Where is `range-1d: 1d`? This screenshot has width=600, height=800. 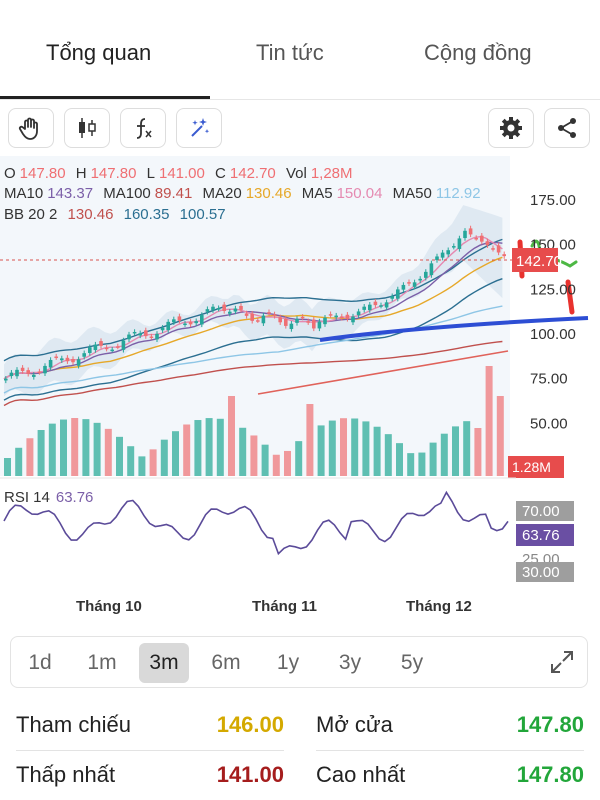
range-1d: 1d is located at coordinates (40, 662).